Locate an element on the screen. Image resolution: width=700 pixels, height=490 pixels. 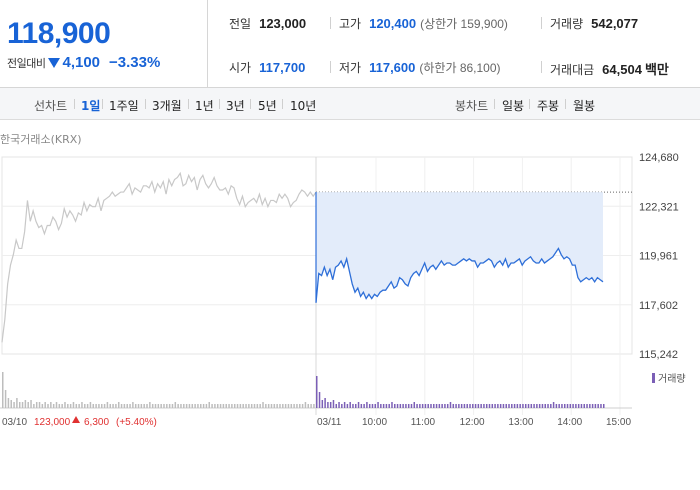
today-area-group is located at coordinates (459, 247).